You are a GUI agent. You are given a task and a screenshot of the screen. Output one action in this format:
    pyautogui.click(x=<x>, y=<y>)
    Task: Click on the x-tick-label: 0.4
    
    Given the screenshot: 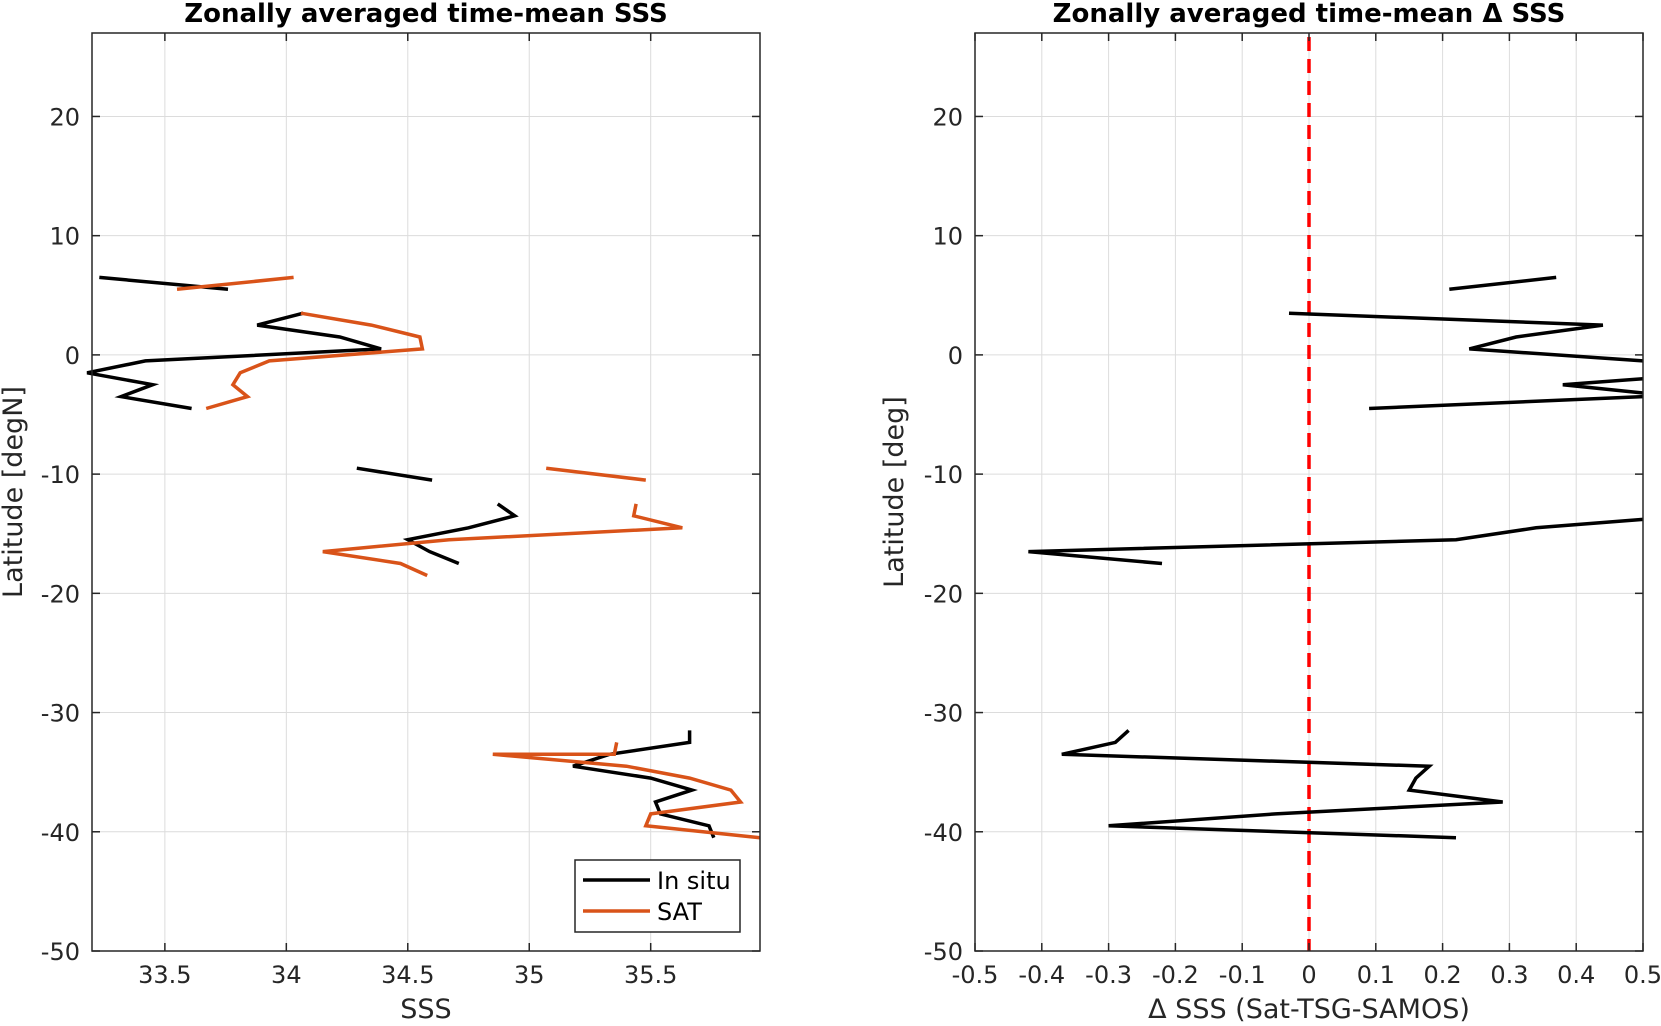 What is the action you would take?
    pyautogui.click(x=1576, y=975)
    